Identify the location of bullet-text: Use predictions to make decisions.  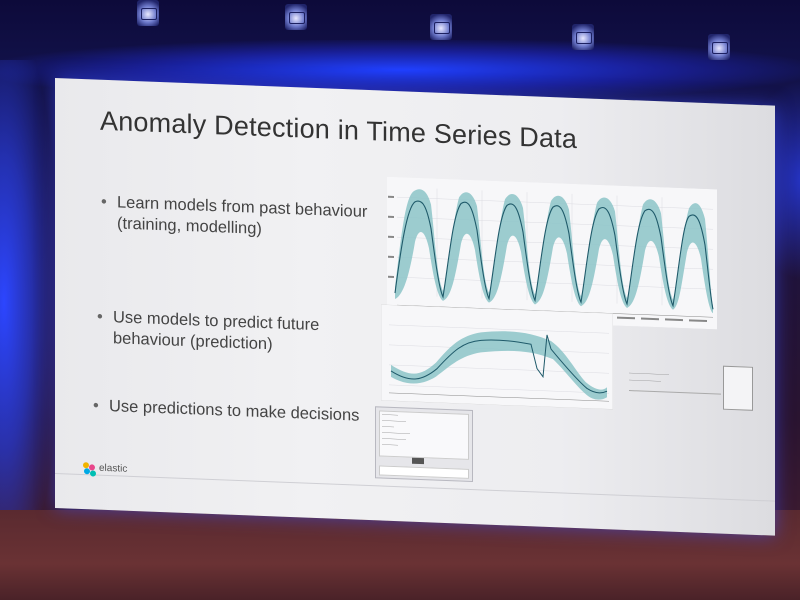
(234, 411).